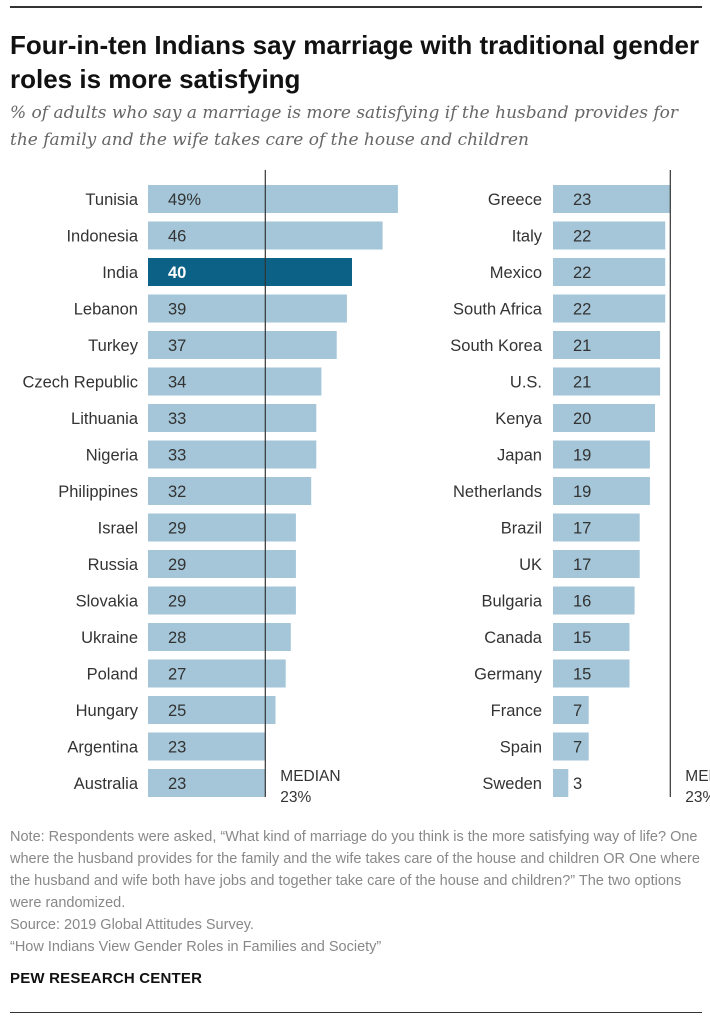 The image size is (710, 1024). I want to click on value-label: 25, so click(177, 711).